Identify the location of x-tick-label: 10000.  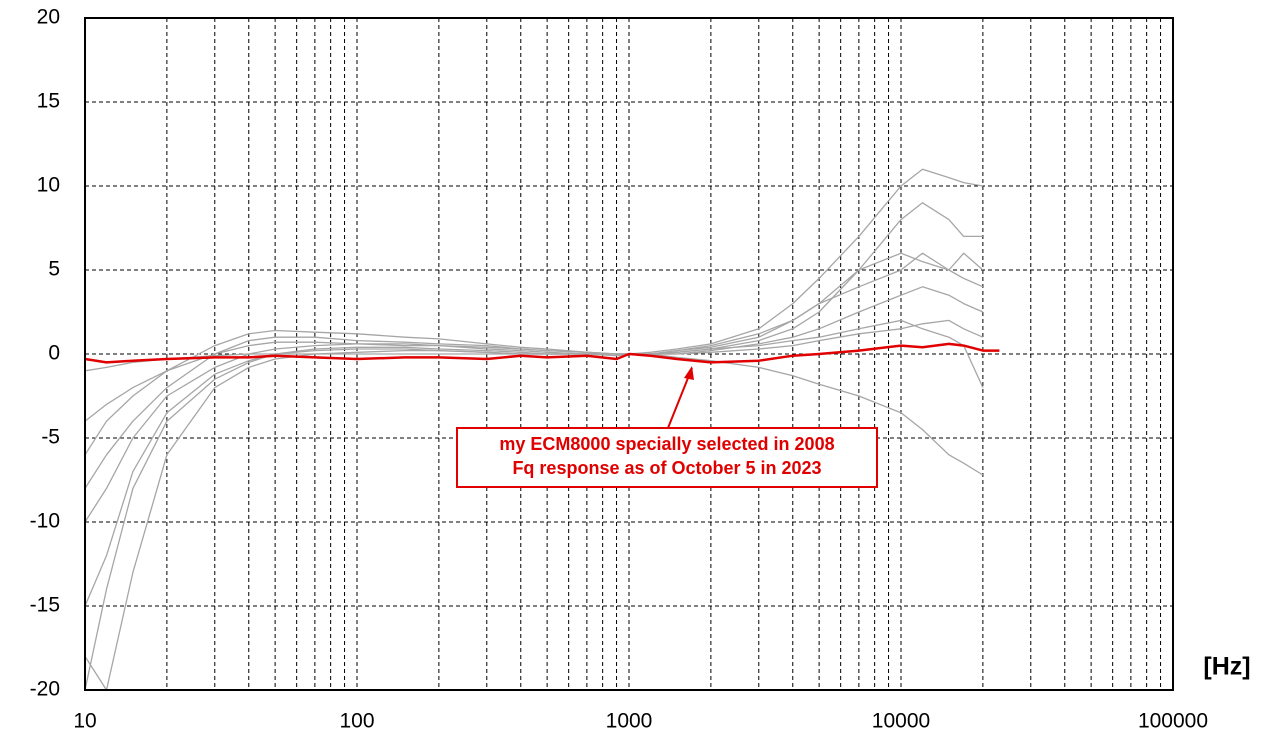
(901, 721).